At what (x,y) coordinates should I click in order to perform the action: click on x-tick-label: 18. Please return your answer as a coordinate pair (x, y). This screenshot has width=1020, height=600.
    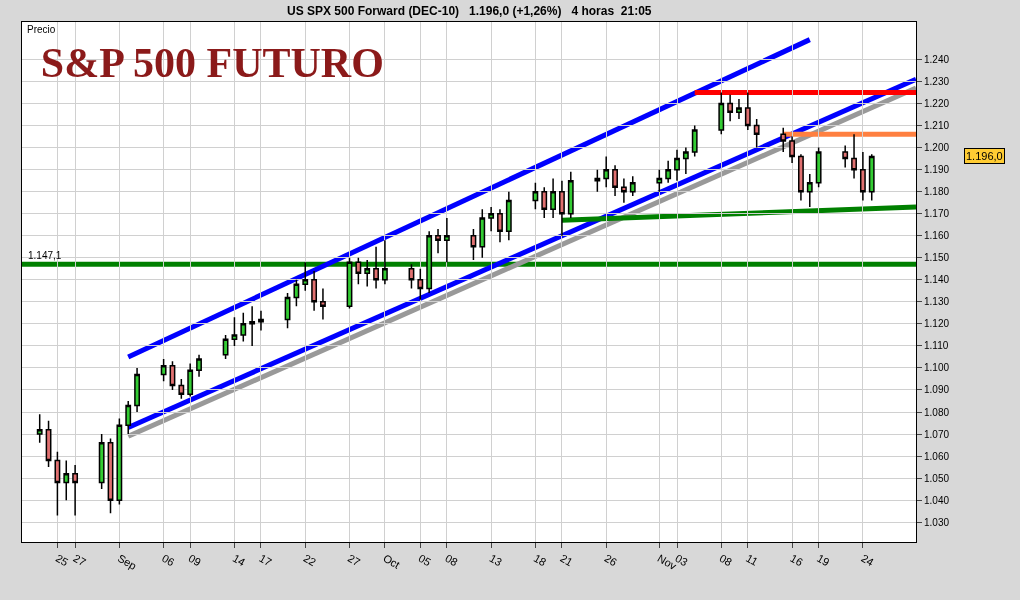
    Looking at the image, I should click on (540, 560).